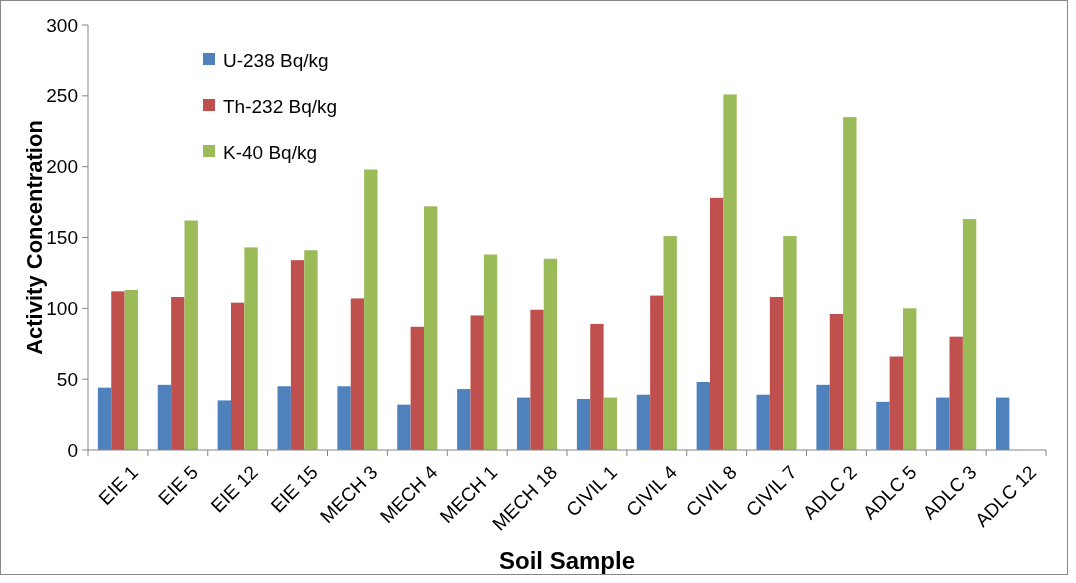 The image size is (1076, 583). I want to click on y-tick-label: 200, so click(62, 167).